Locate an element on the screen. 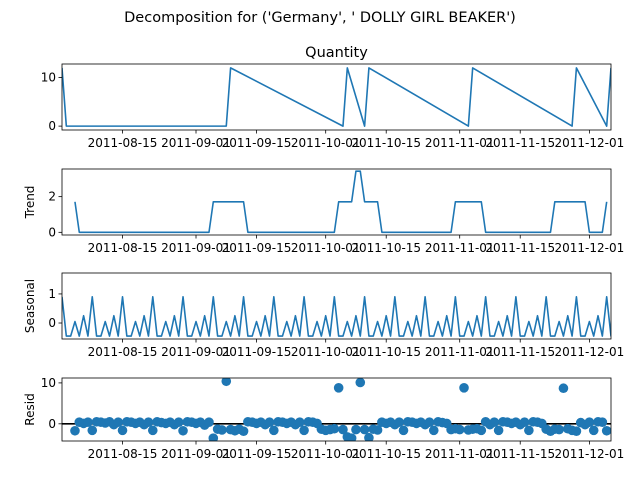  data-group-trend is located at coordinates (341, 202).